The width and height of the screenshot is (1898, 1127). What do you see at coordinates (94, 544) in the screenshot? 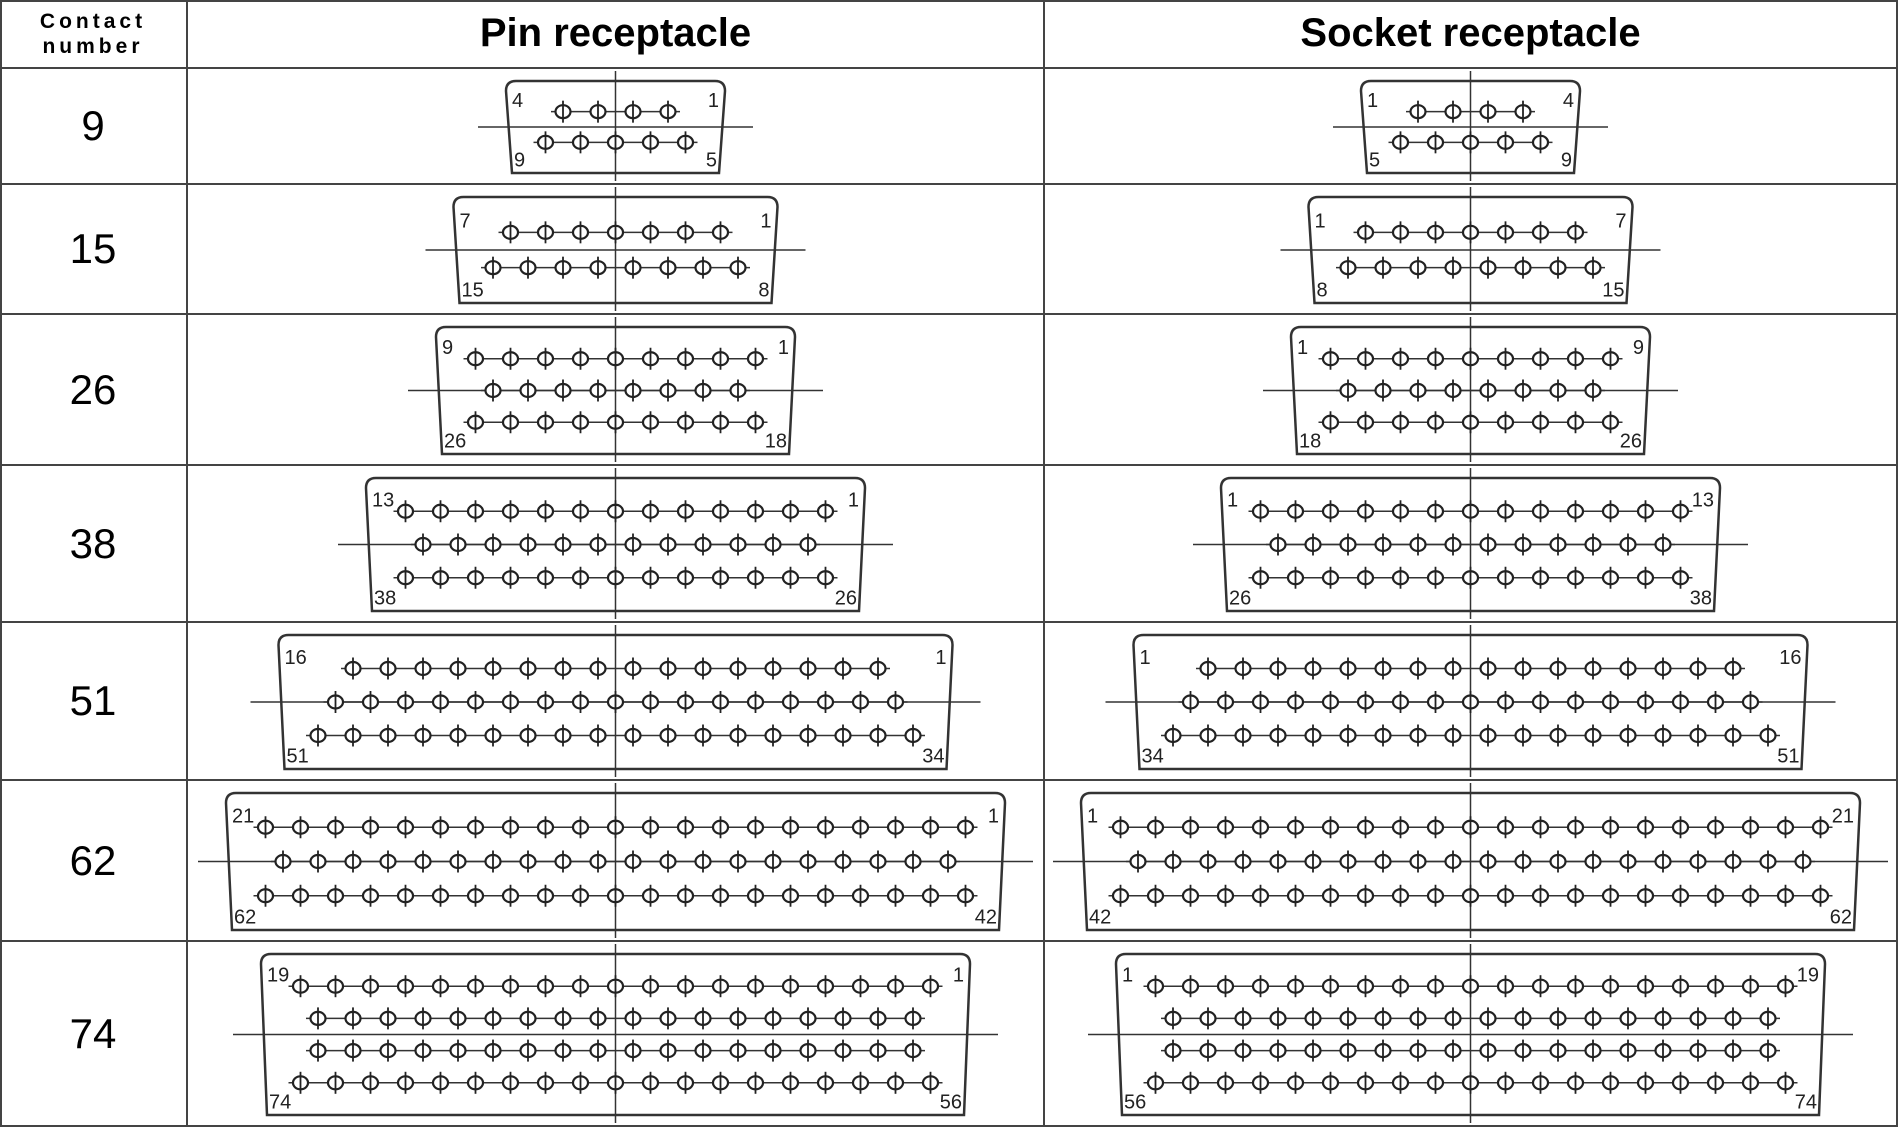
I see `contact-number: 38` at bounding box center [94, 544].